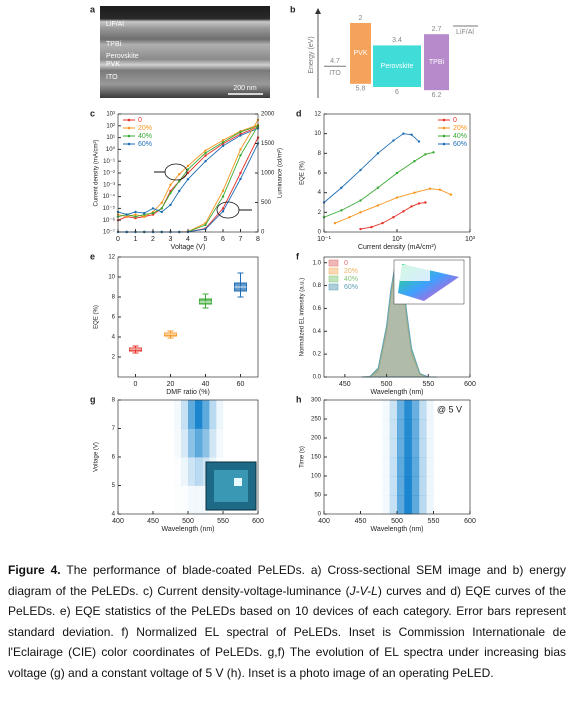 The image size is (574, 713). Describe the element at coordinates (171, 239) in the screenshot. I see `x-tick-label: 3` at that location.